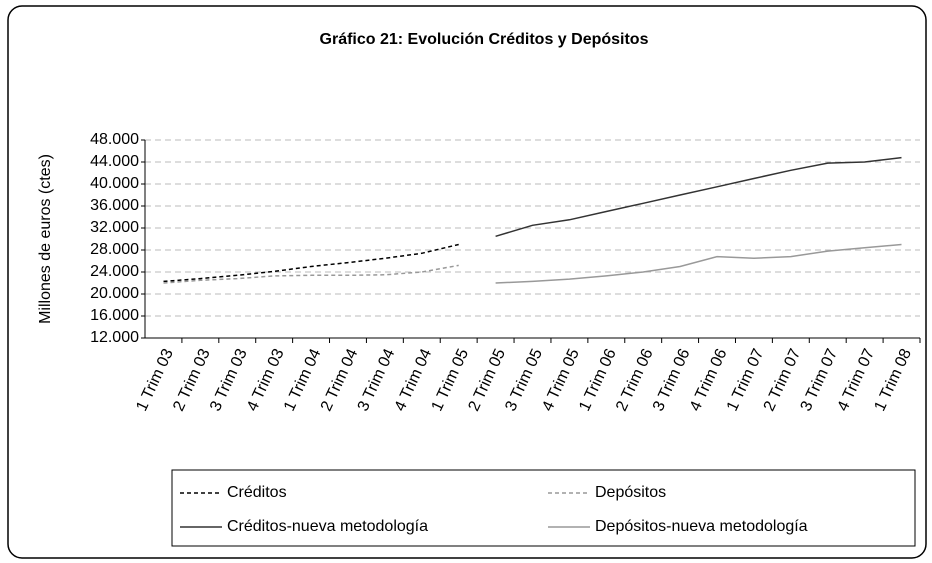  Describe the element at coordinates (114, 271) in the screenshot. I see `y-tick-label: 24.000` at that location.